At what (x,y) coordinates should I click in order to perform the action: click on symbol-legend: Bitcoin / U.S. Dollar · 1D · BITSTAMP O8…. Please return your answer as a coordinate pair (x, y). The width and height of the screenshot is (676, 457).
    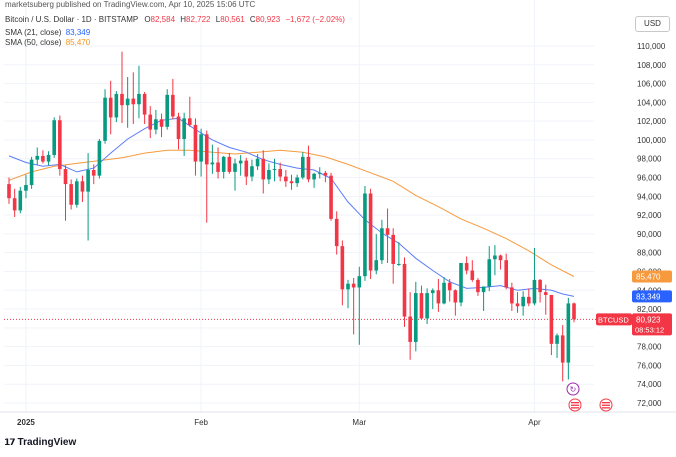
    Looking at the image, I should click on (175, 19).